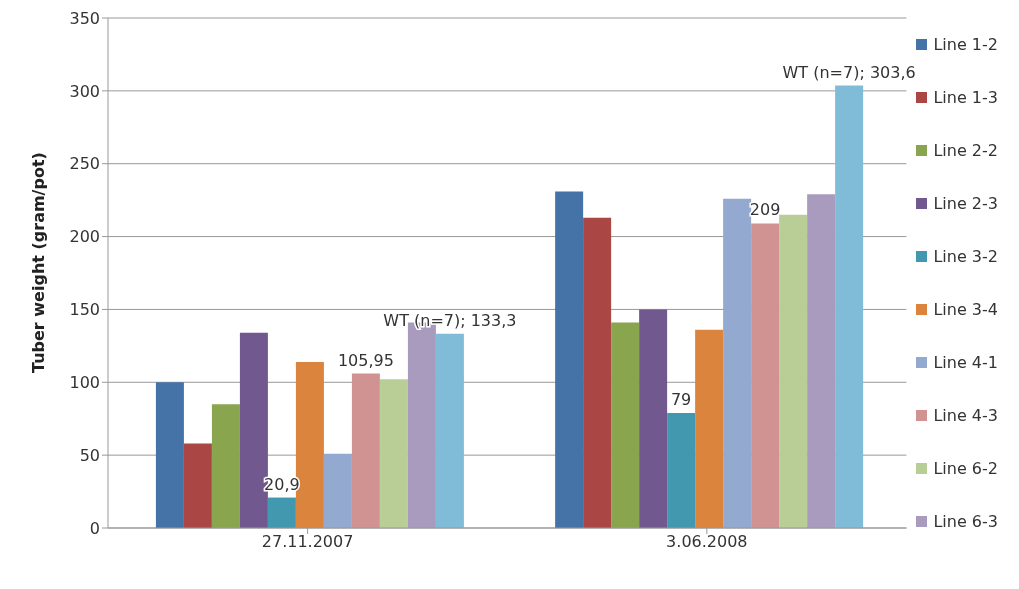 The height and width of the screenshot is (589, 1019). Describe the element at coordinates (84, 382) in the screenshot. I see `y-tick-label: 100` at that location.